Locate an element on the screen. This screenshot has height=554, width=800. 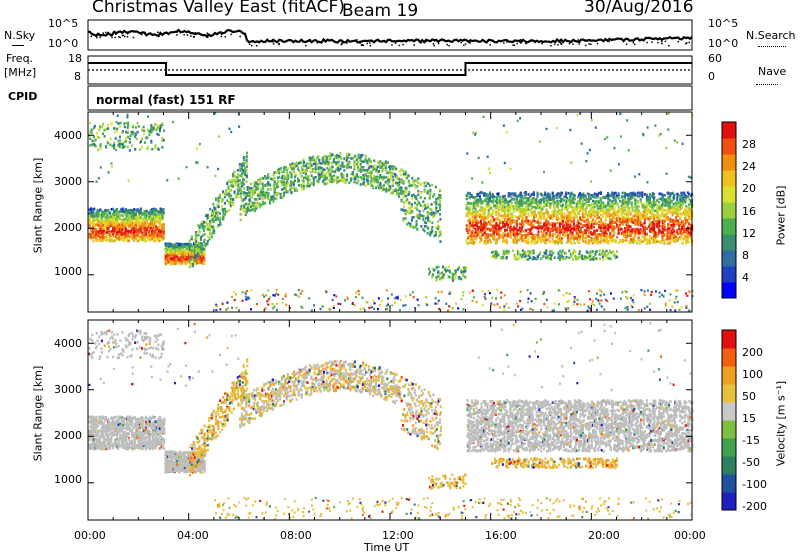
velocity-cbar-tick-1: 100 is located at coordinates (752, 374).